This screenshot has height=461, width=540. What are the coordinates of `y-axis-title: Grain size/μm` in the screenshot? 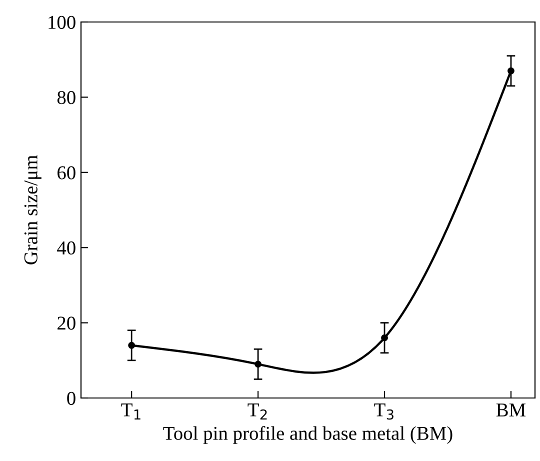 It's located at (33, 209).